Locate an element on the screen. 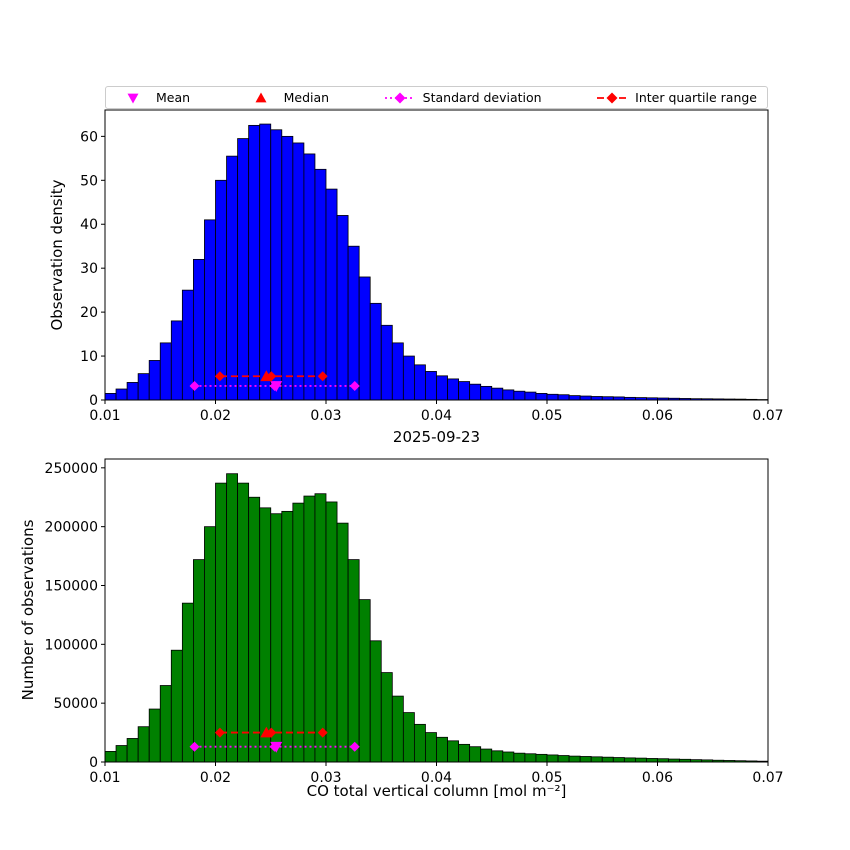 The height and width of the screenshot is (850, 850). median-triangle-up-icon is located at coordinates (261, 98).